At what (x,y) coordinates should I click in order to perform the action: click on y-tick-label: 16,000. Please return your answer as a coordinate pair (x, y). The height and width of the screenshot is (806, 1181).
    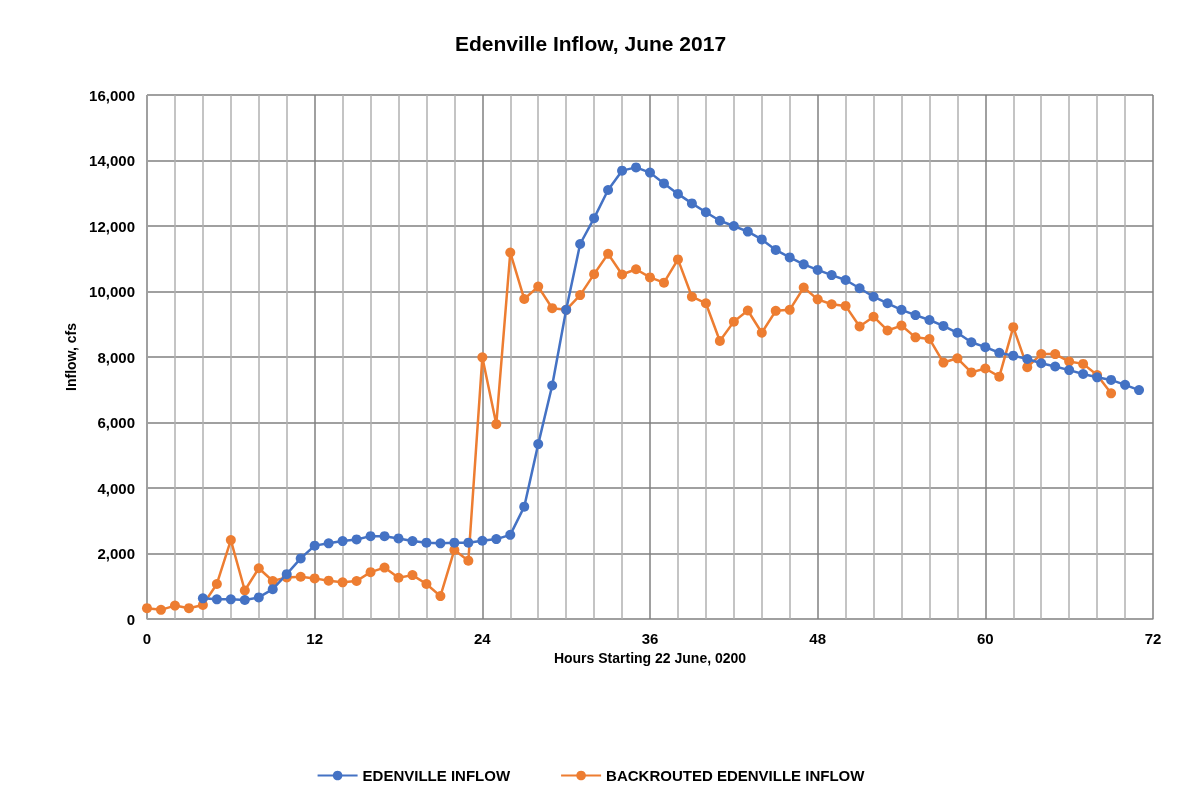
    Looking at the image, I should click on (112, 95).